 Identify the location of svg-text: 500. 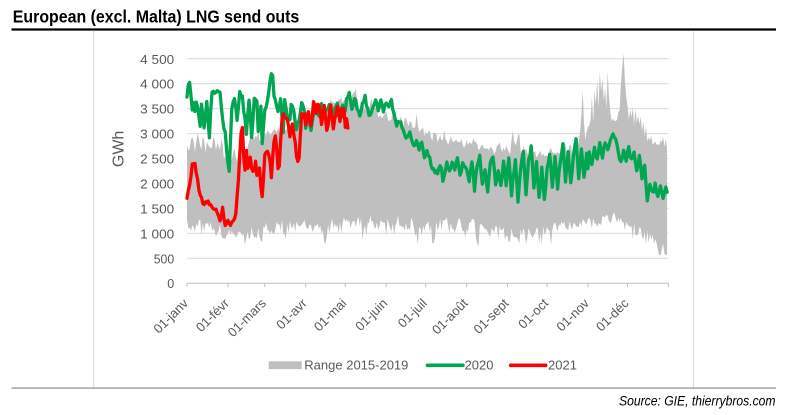
(164, 258).